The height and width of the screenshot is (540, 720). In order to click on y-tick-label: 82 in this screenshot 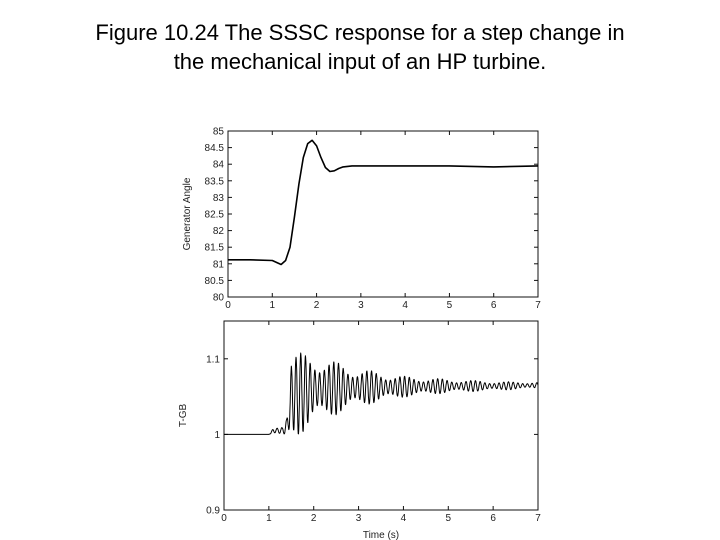, I will do `click(219, 231)`.